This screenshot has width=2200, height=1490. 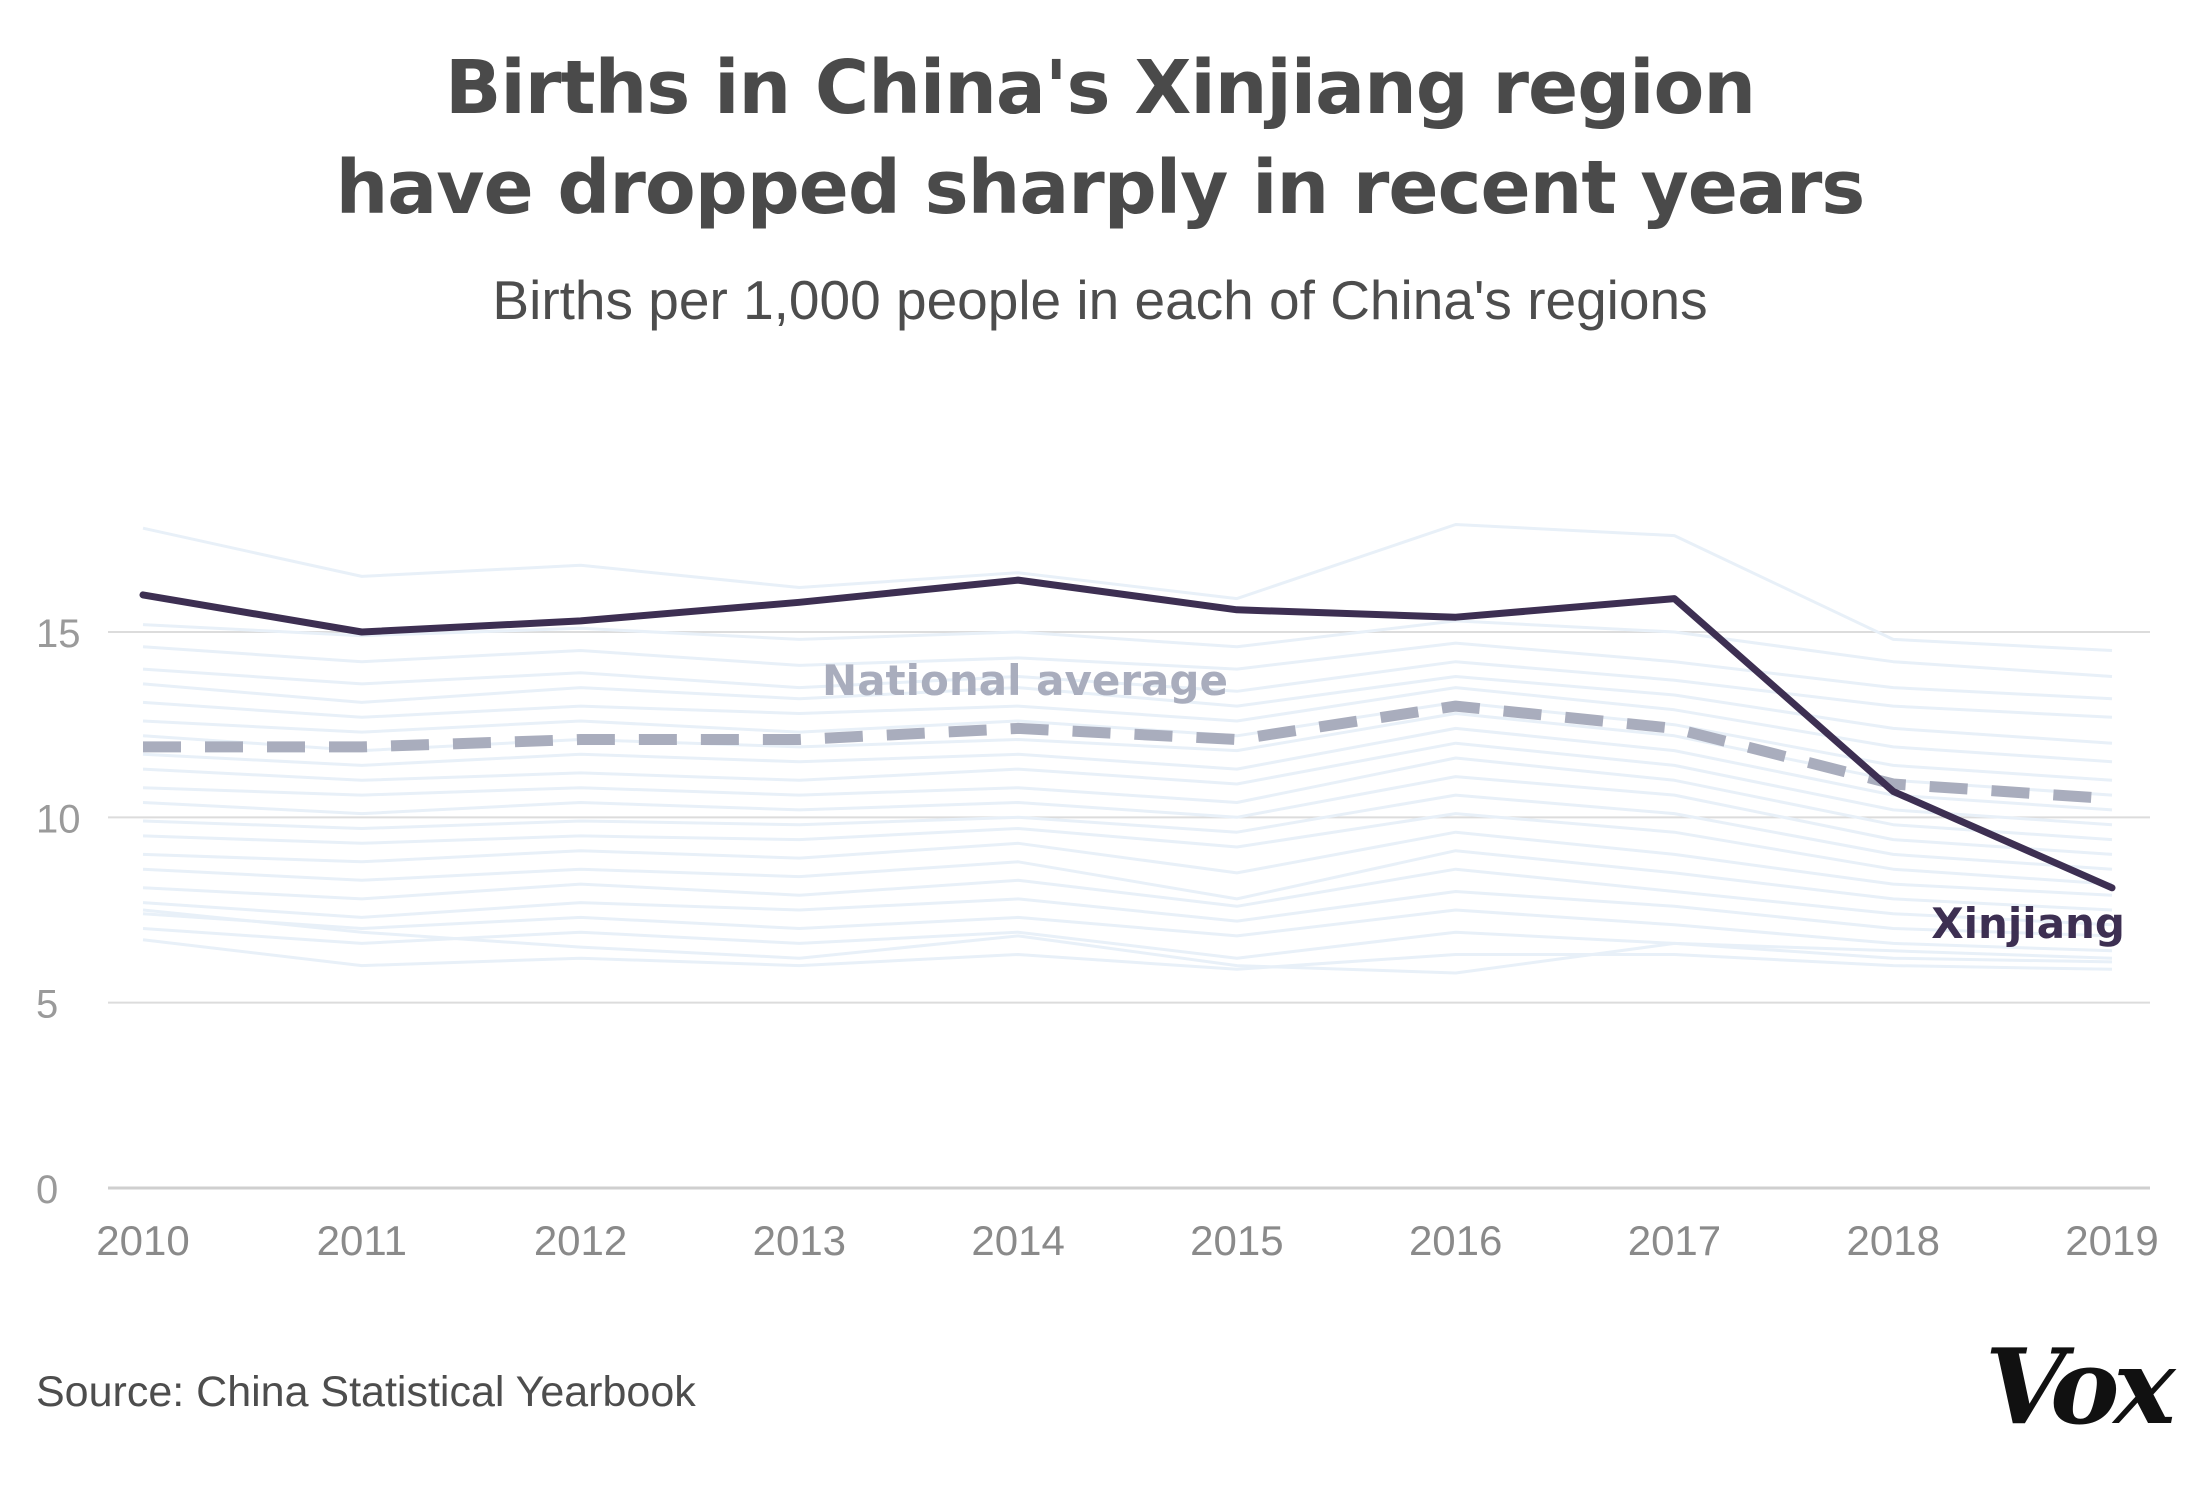 What do you see at coordinates (47, 1005) in the screenshot?
I see `y-tick-label: 5` at bounding box center [47, 1005].